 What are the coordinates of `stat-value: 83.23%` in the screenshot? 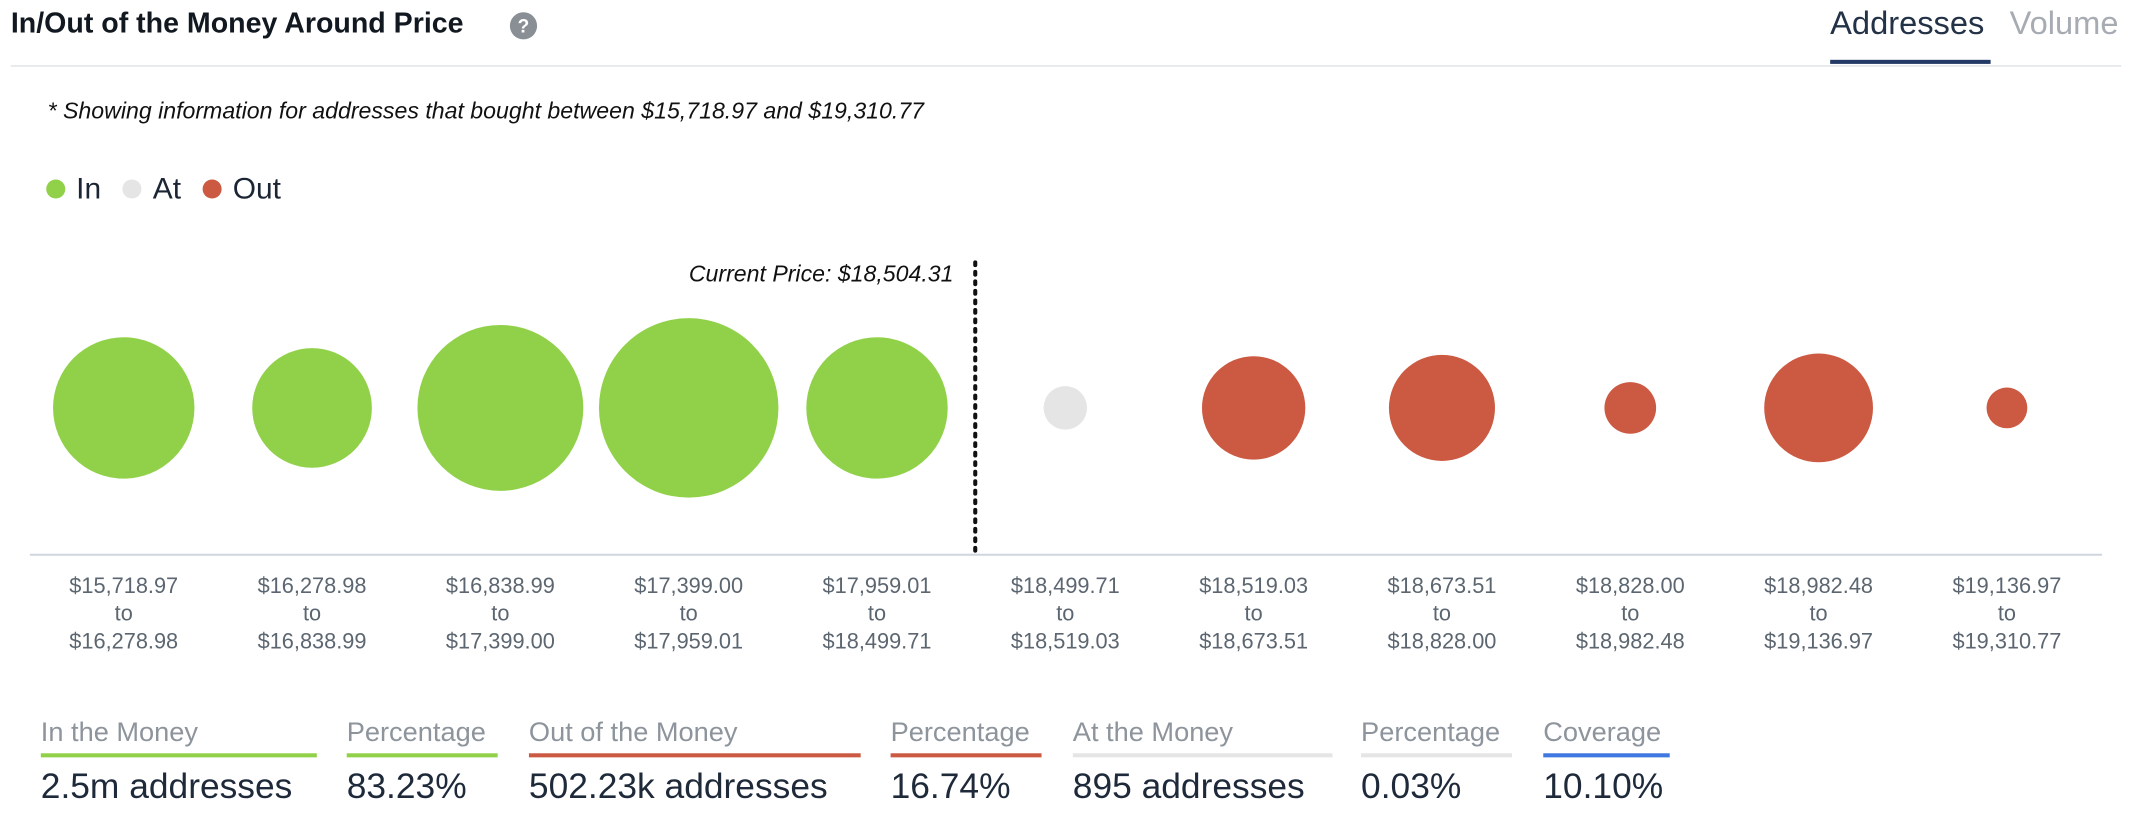 It's located at (406, 786).